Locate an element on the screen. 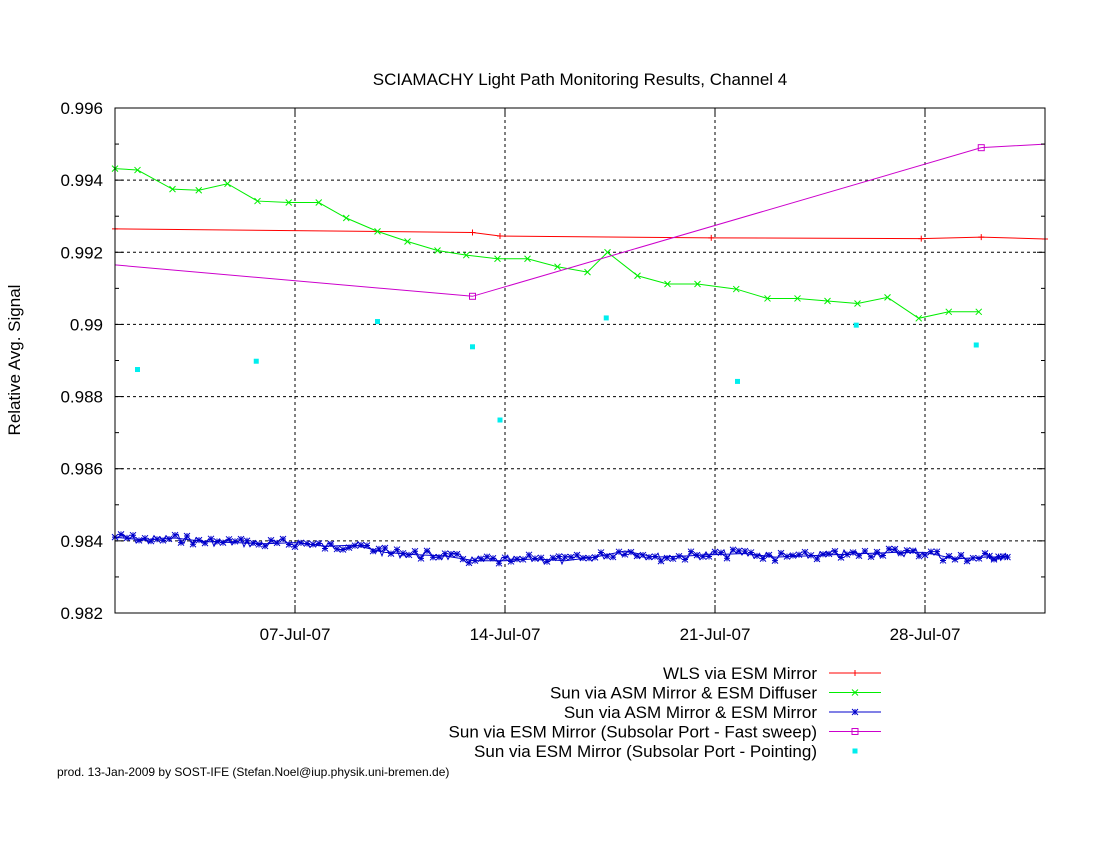  legend-swatch-marker is located at coordinates (855, 673).